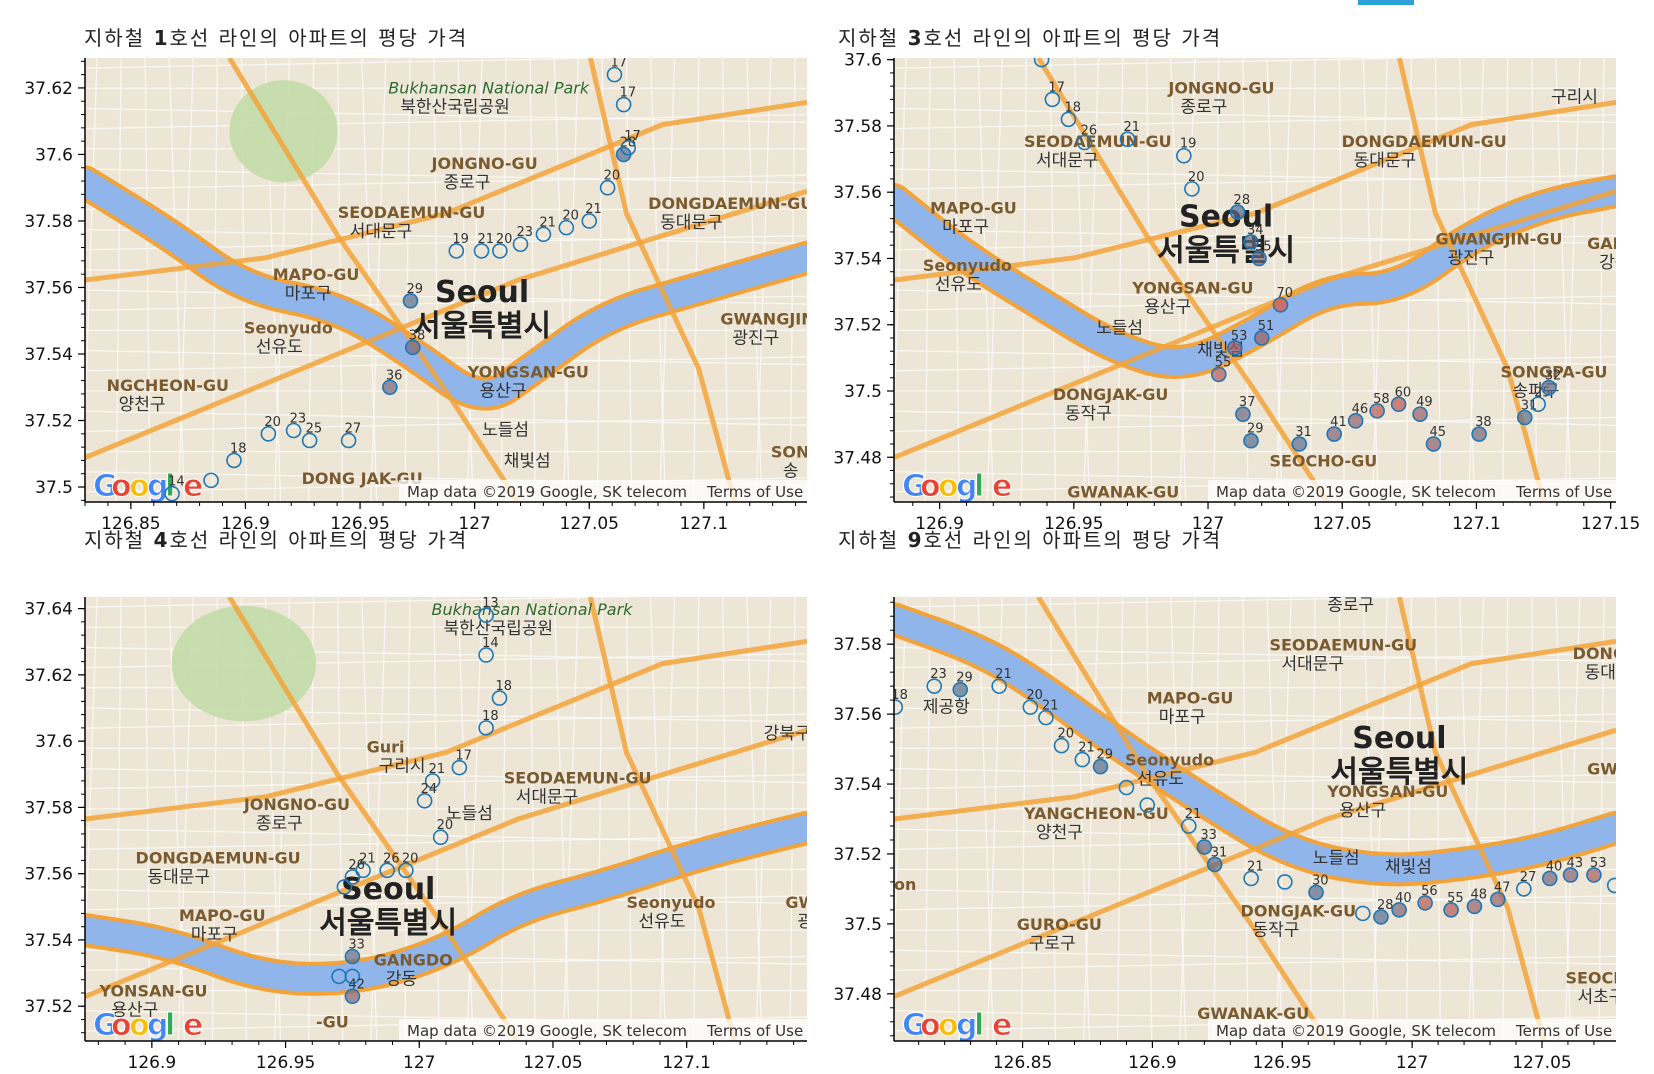 This screenshot has width=1654, height=1074. I want to click on map-label-en: GANGDO, so click(413, 960).